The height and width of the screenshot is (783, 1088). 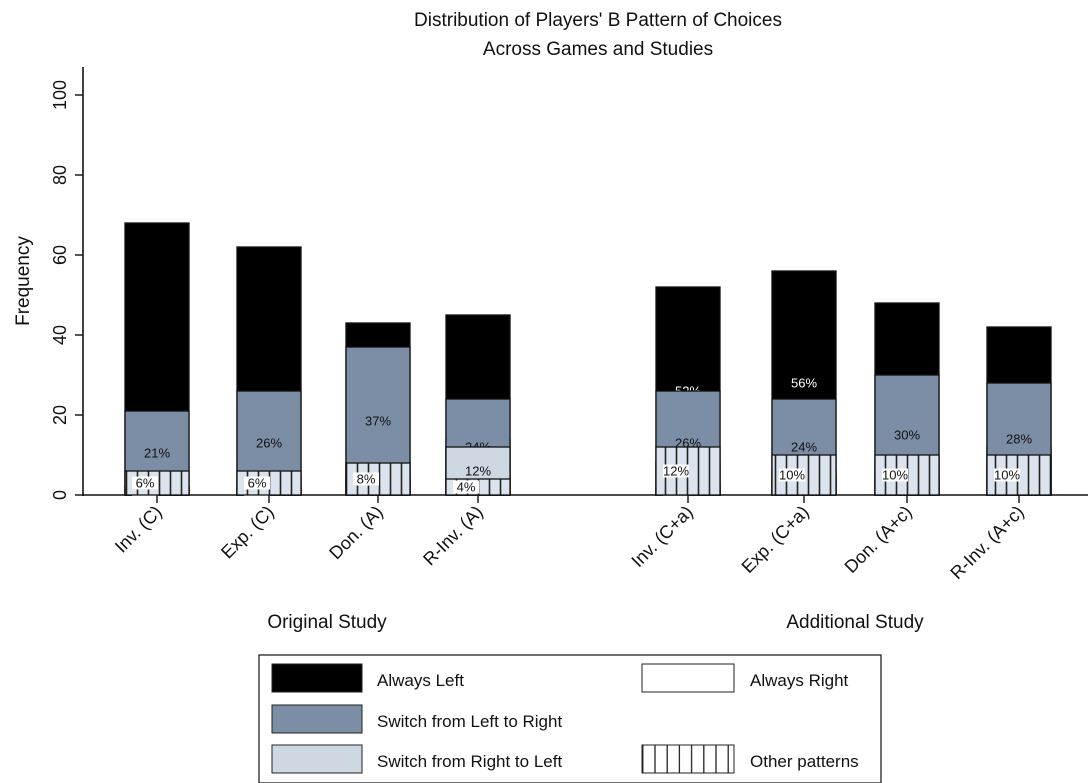 What do you see at coordinates (157, 453) in the screenshot?
I see `bar-label-inv-c-switch-from-left-to-right: 21%` at bounding box center [157, 453].